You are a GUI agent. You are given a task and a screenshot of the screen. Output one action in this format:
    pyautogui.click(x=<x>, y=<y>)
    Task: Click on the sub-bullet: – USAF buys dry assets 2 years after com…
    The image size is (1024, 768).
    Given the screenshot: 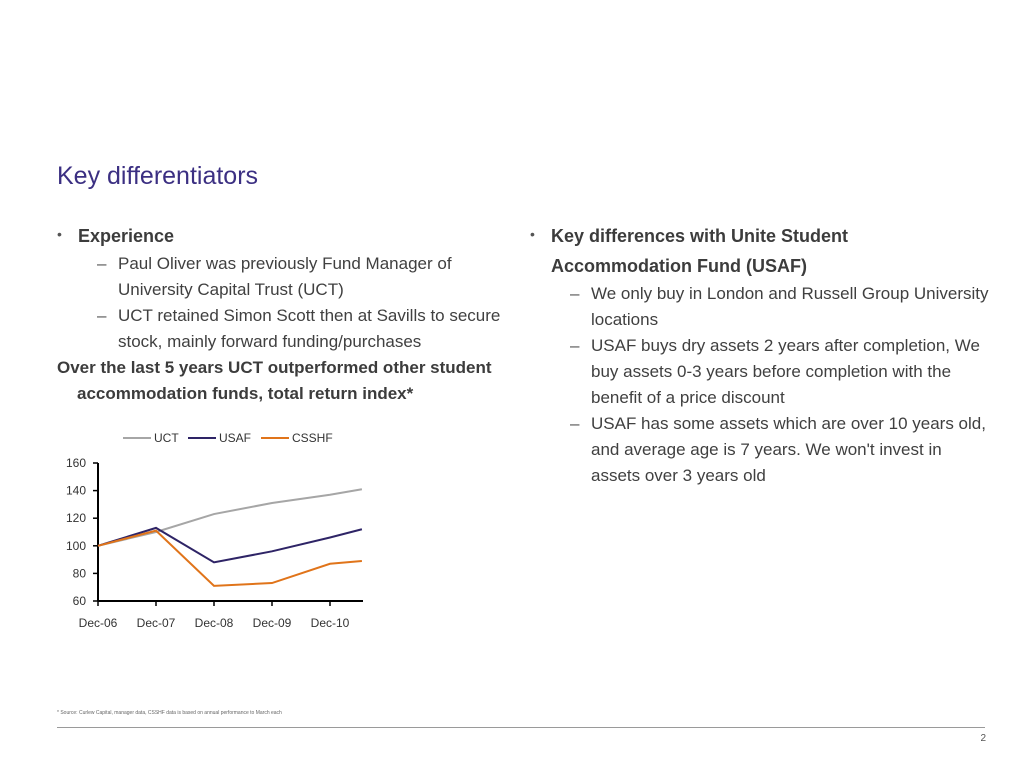 What is the action you would take?
    pyautogui.click(x=760, y=372)
    